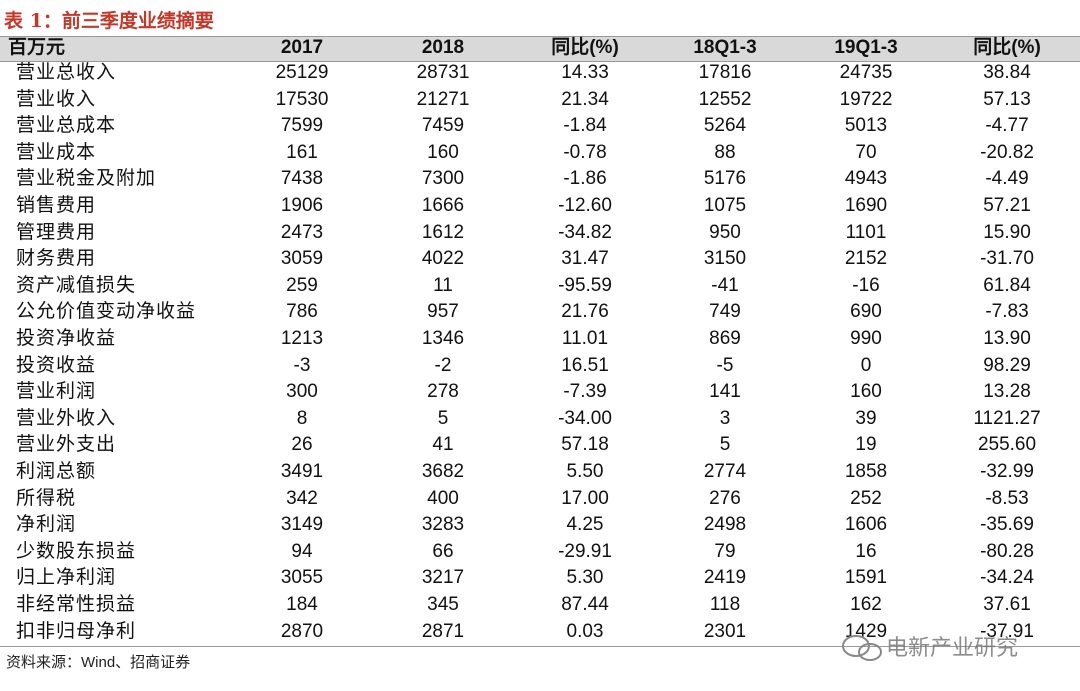 Image resolution: width=1080 pixels, height=691 pixels. Describe the element at coordinates (866, 578) in the screenshot. I see `cell-value: 1591` at that location.